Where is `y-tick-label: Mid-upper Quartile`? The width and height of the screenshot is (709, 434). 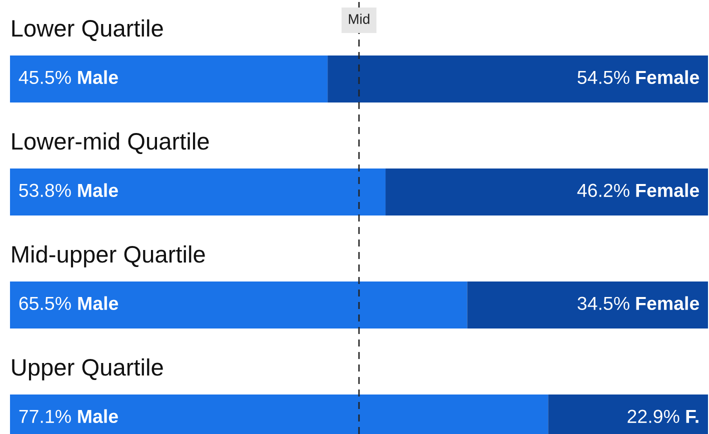
y-tick-label: Mid-upper Quartile is located at coordinates (108, 256).